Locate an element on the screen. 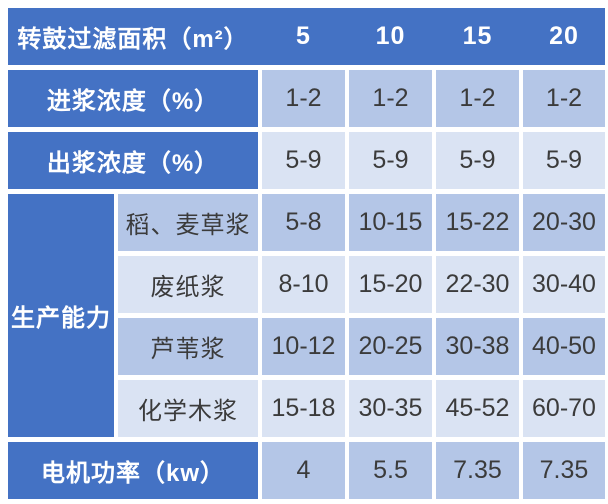 The image size is (608, 504). header-label: 转鼓过滤面积（m²） is located at coordinates (133, 39).